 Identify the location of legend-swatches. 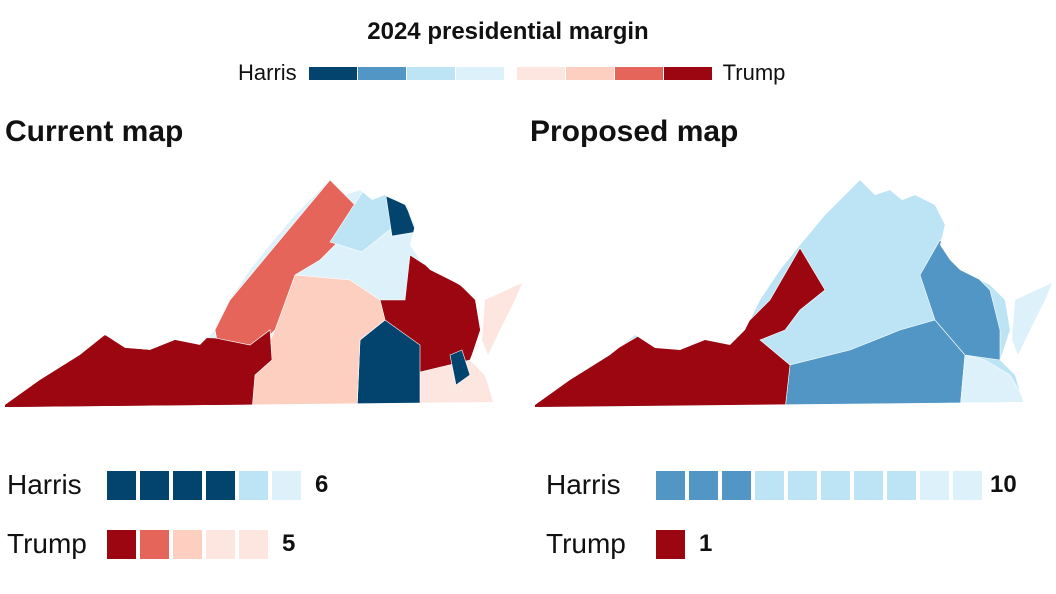
(510, 73).